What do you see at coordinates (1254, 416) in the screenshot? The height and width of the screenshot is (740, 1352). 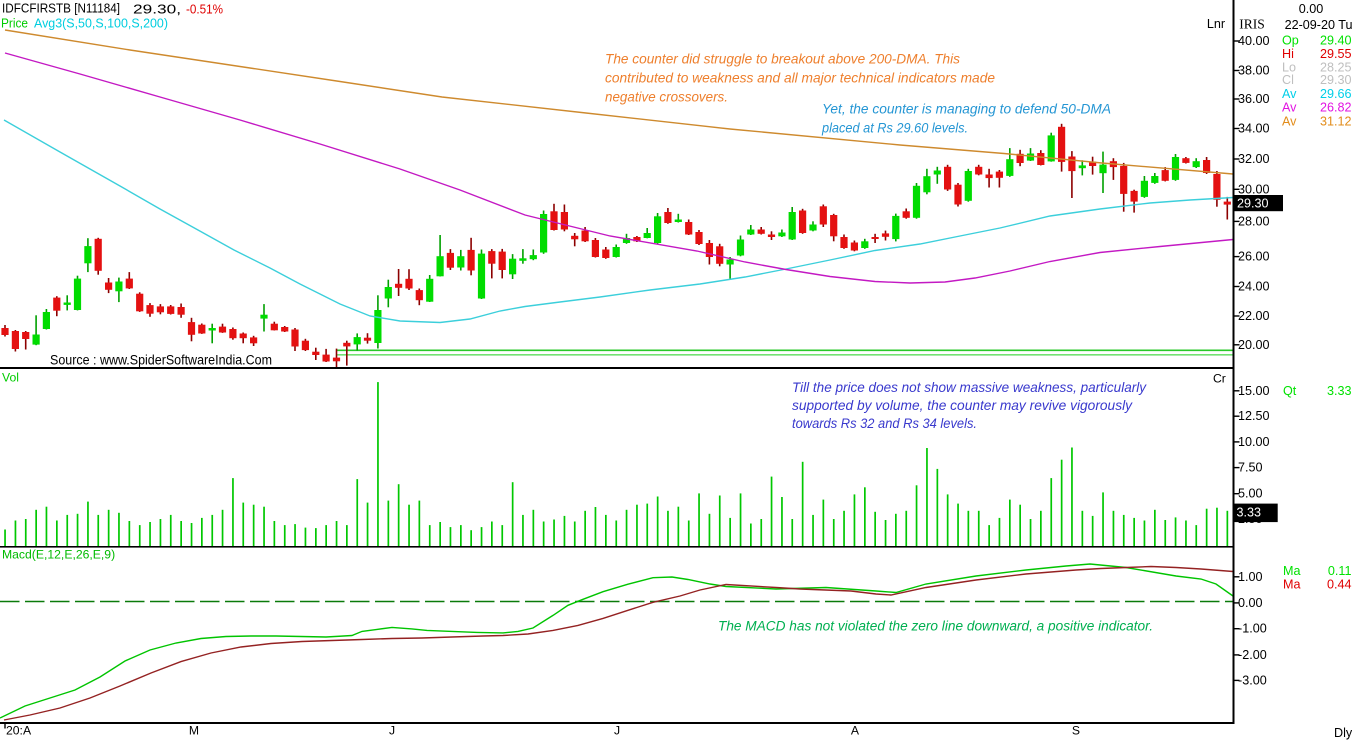 I see `svg-text: 12.50` at bounding box center [1254, 416].